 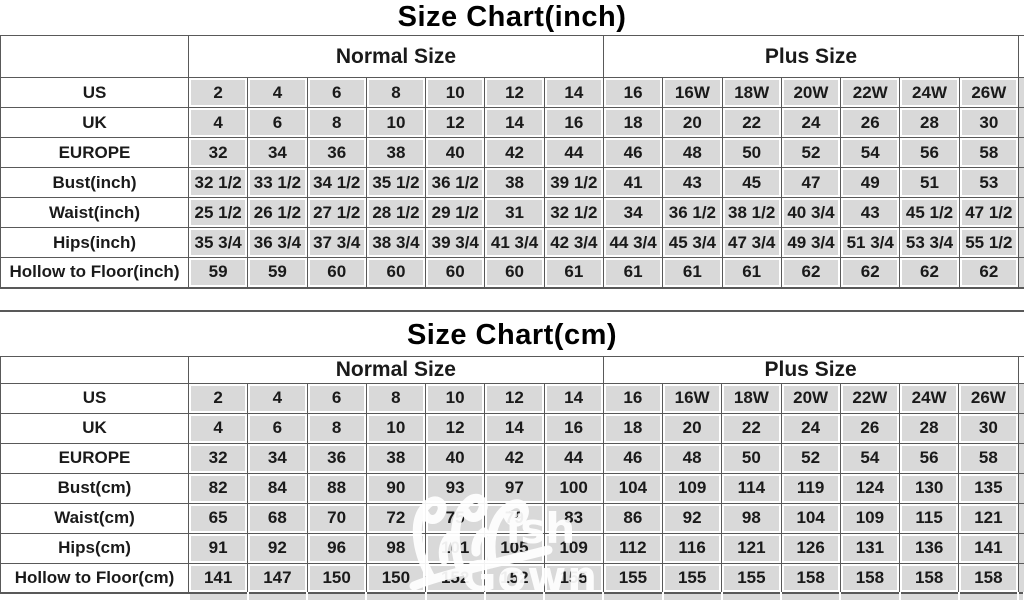 I want to click on size-value-cell: 22, so click(x=751, y=122).